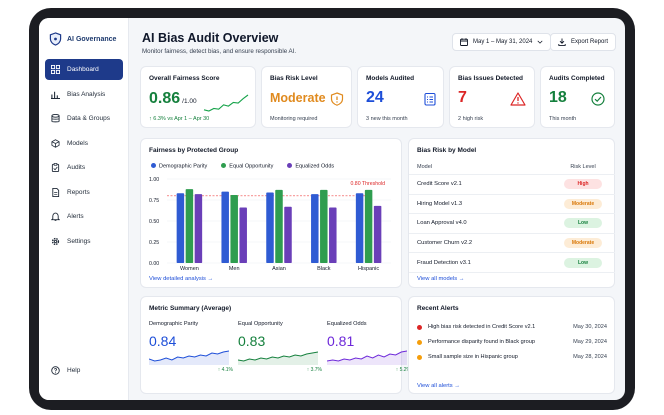 The image size is (664, 415). I want to click on metric-value: 0.83, so click(252, 341).